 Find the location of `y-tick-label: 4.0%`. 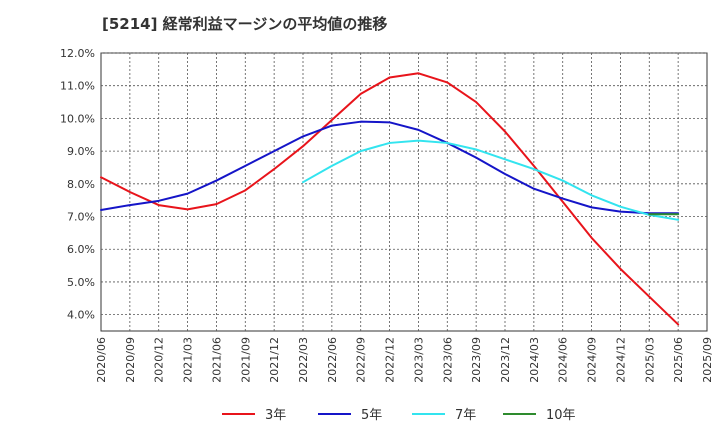

y-tick-label: 4.0% is located at coordinates (81, 315).